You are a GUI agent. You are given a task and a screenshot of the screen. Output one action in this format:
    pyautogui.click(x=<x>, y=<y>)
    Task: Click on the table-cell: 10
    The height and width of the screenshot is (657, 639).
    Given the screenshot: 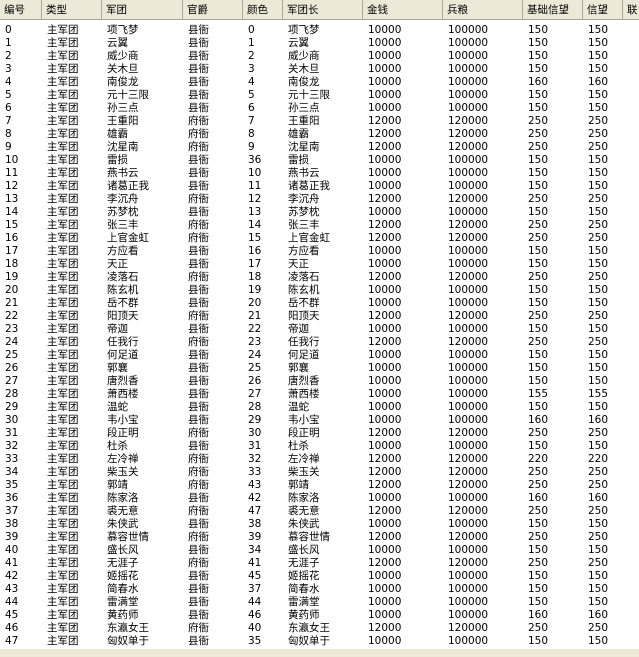 What is the action you would take?
    pyautogui.click(x=255, y=173)
    